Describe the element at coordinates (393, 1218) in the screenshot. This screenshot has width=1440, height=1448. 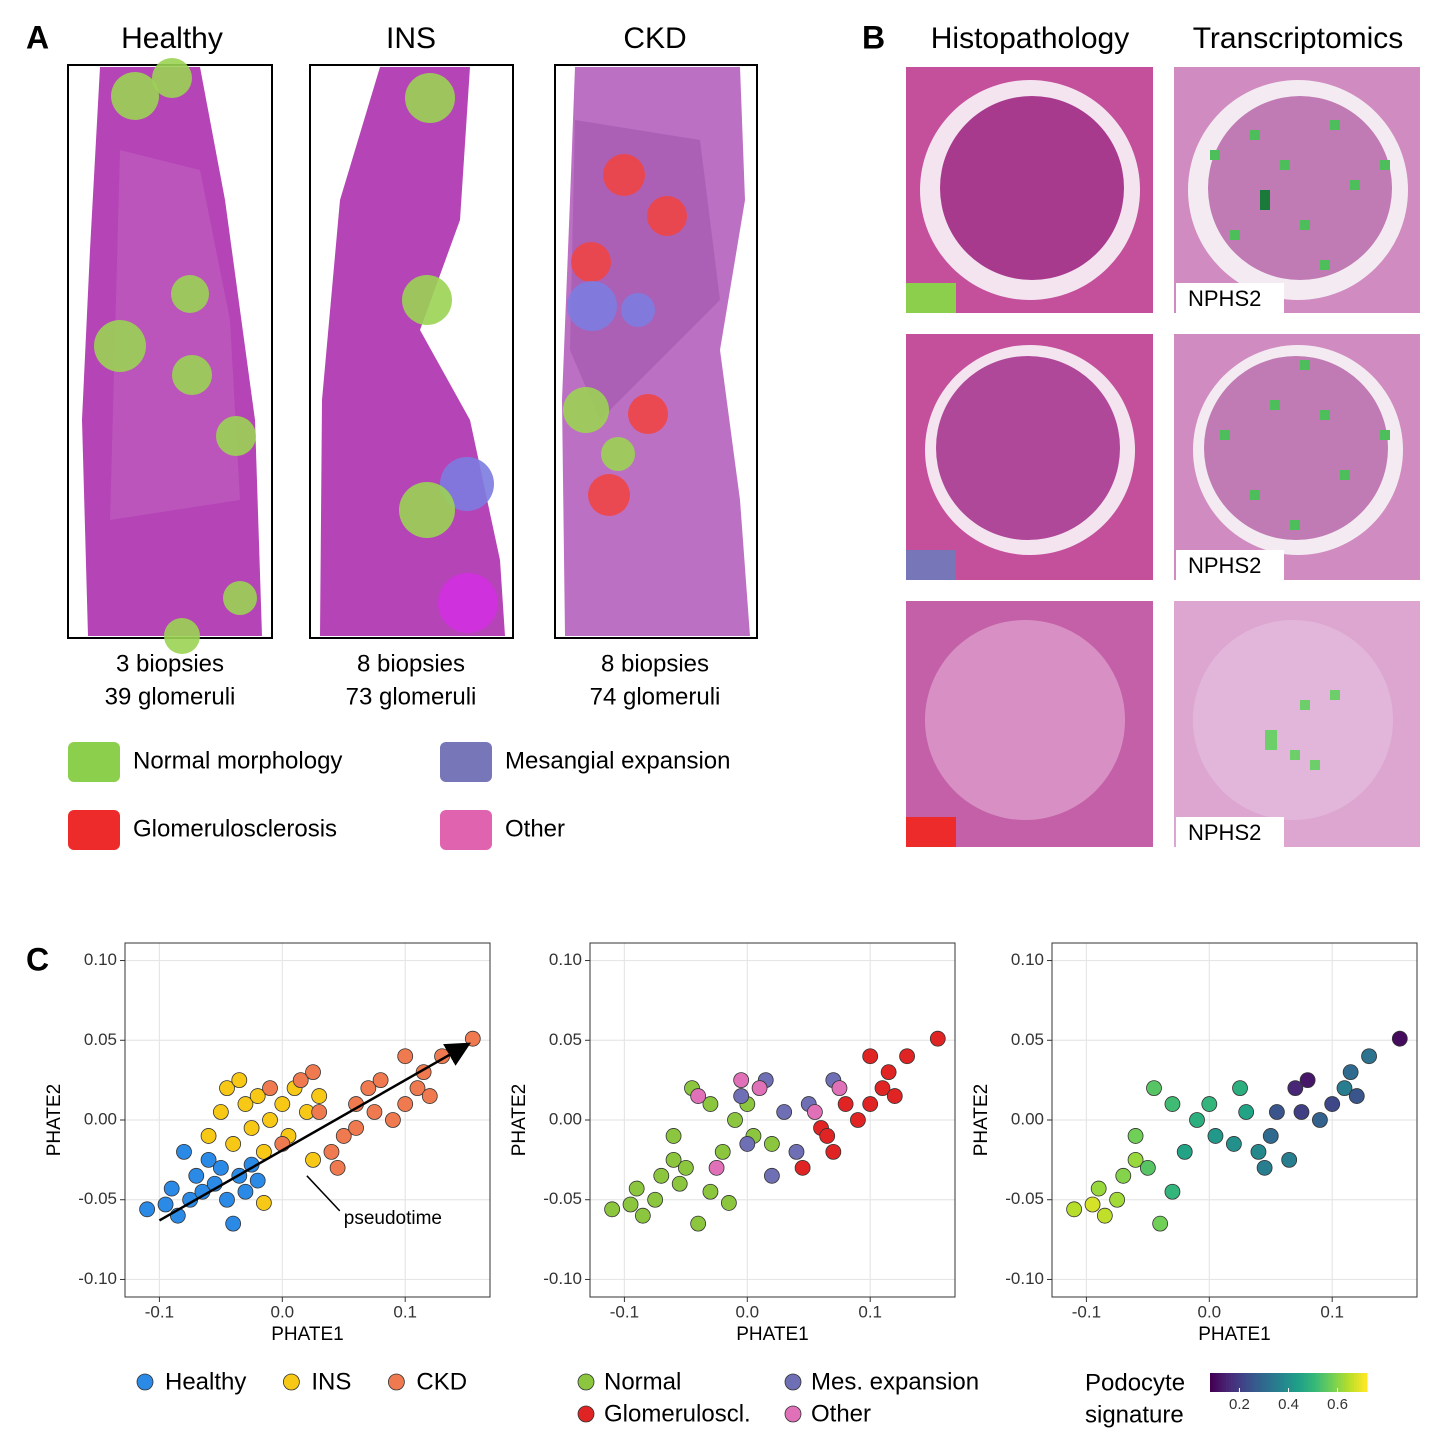
I see `annotation: pseudotime` at that location.